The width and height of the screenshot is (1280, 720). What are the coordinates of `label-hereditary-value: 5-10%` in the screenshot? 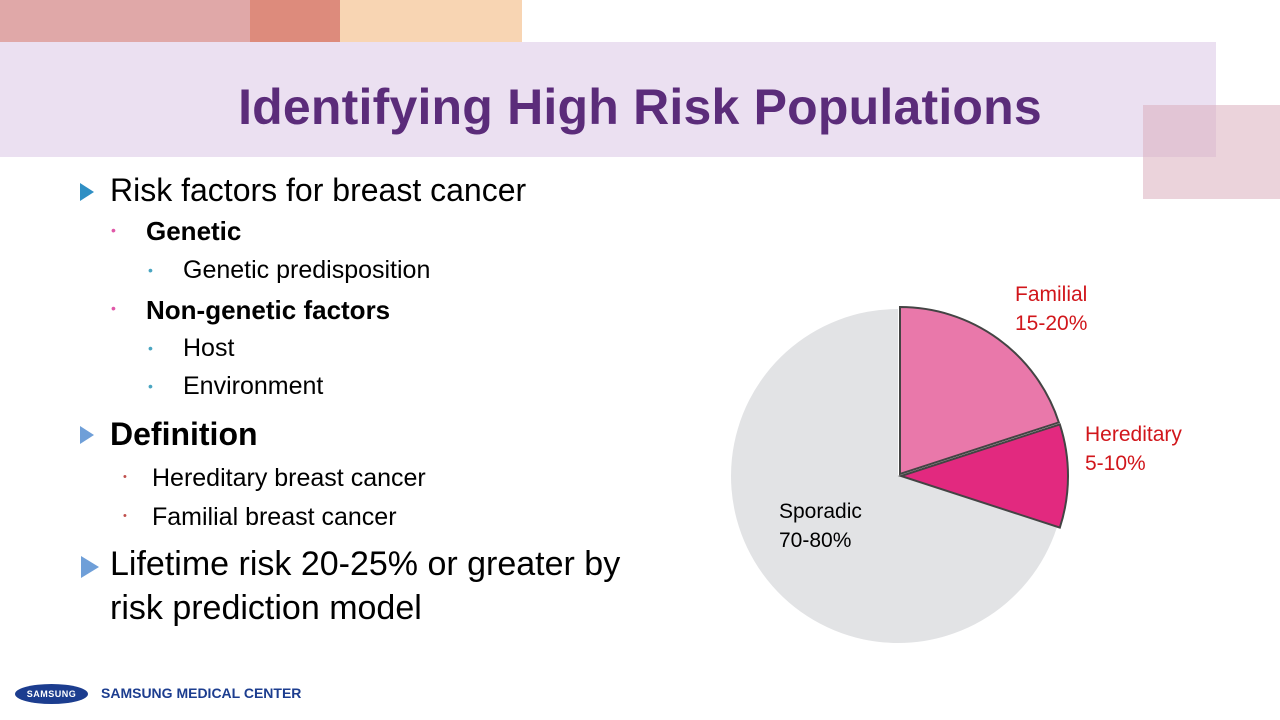 It's located at (1115, 463).